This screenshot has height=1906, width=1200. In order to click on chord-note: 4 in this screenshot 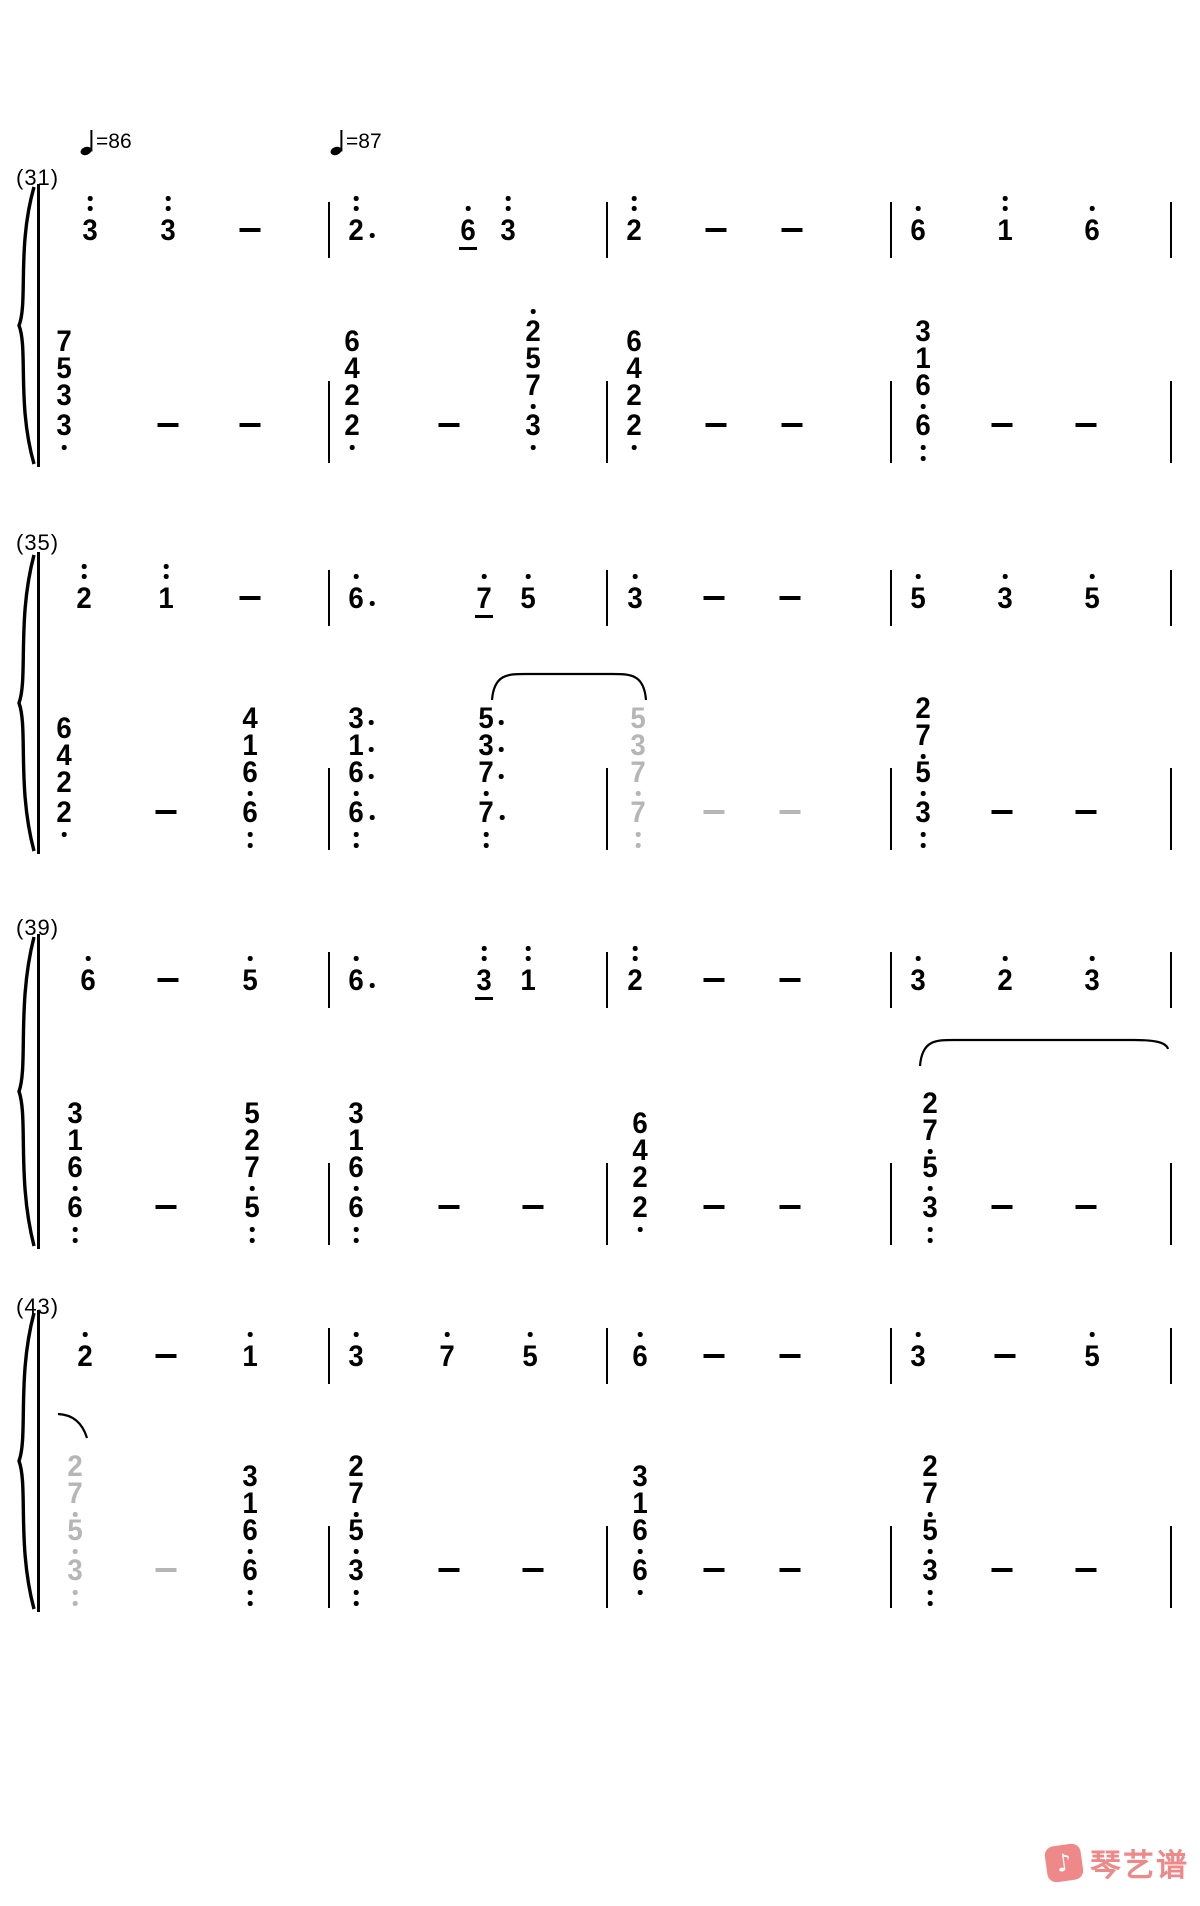, I will do `click(640, 1150)`.